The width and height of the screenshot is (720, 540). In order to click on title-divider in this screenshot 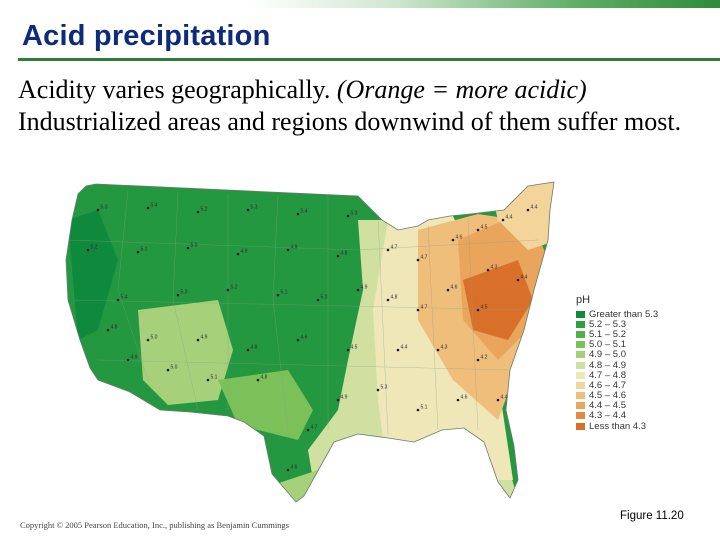, I will do `click(369, 59)`.